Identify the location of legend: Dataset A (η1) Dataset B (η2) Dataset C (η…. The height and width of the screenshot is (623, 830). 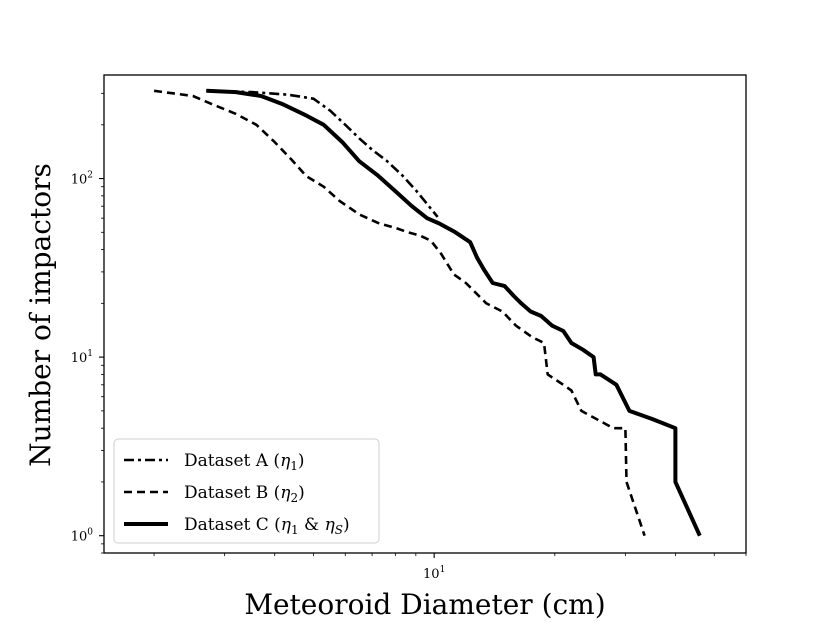
(246, 491).